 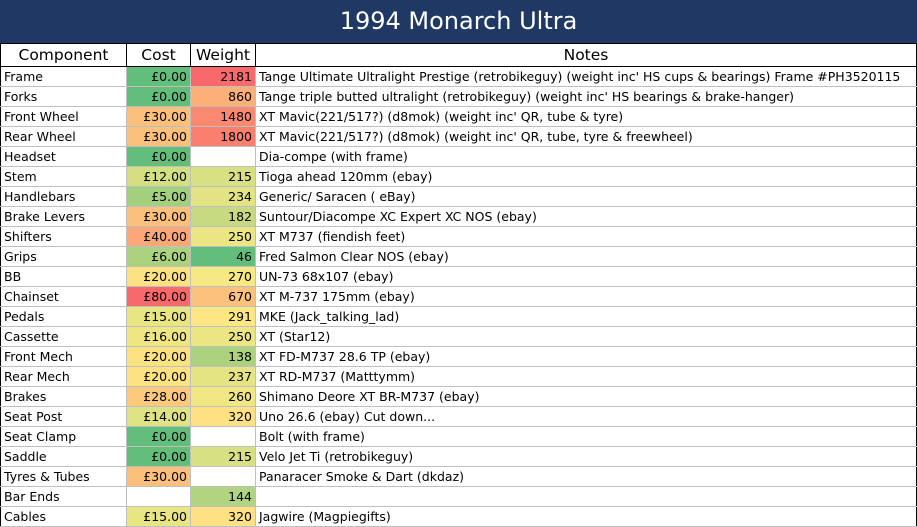 I want to click on component-cell: Rear Mech, so click(x=63, y=376).